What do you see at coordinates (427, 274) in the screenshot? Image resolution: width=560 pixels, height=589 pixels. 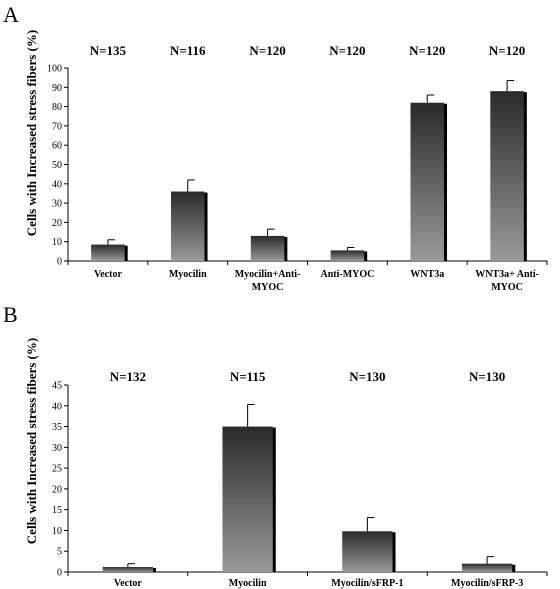 I see `category-label: WNT3a` at bounding box center [427, 274].